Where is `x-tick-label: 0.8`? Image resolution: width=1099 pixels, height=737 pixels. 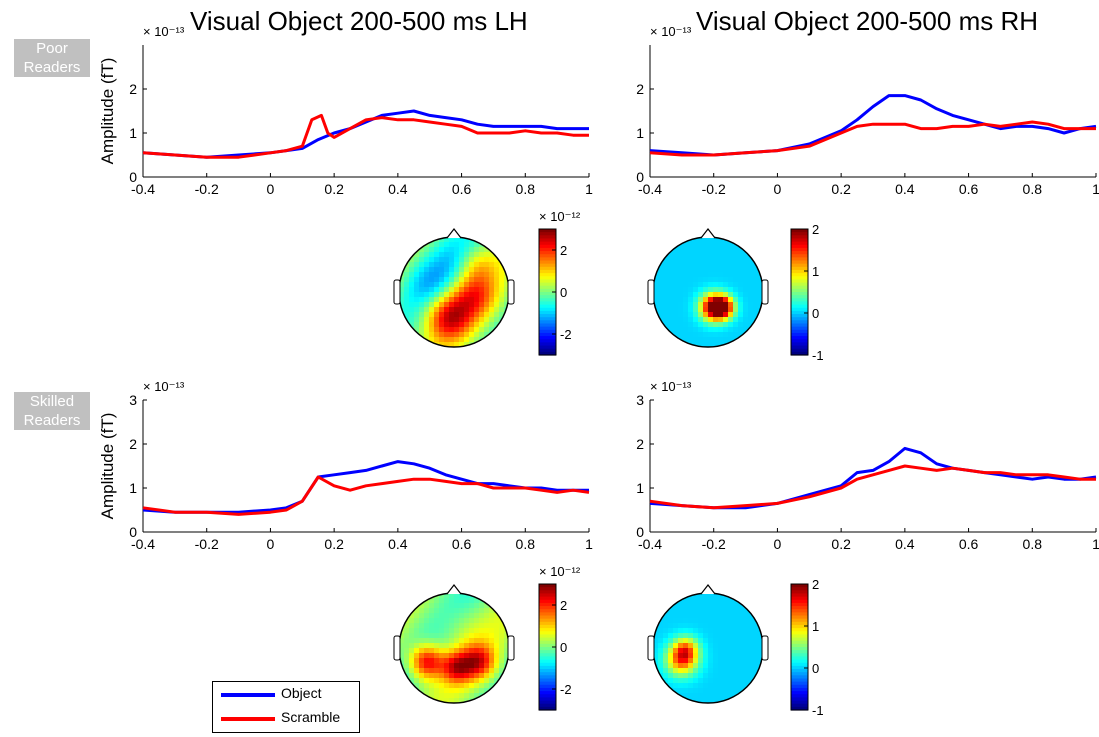 x-tick-label: 0.8 is located at coordinates (526, 544).